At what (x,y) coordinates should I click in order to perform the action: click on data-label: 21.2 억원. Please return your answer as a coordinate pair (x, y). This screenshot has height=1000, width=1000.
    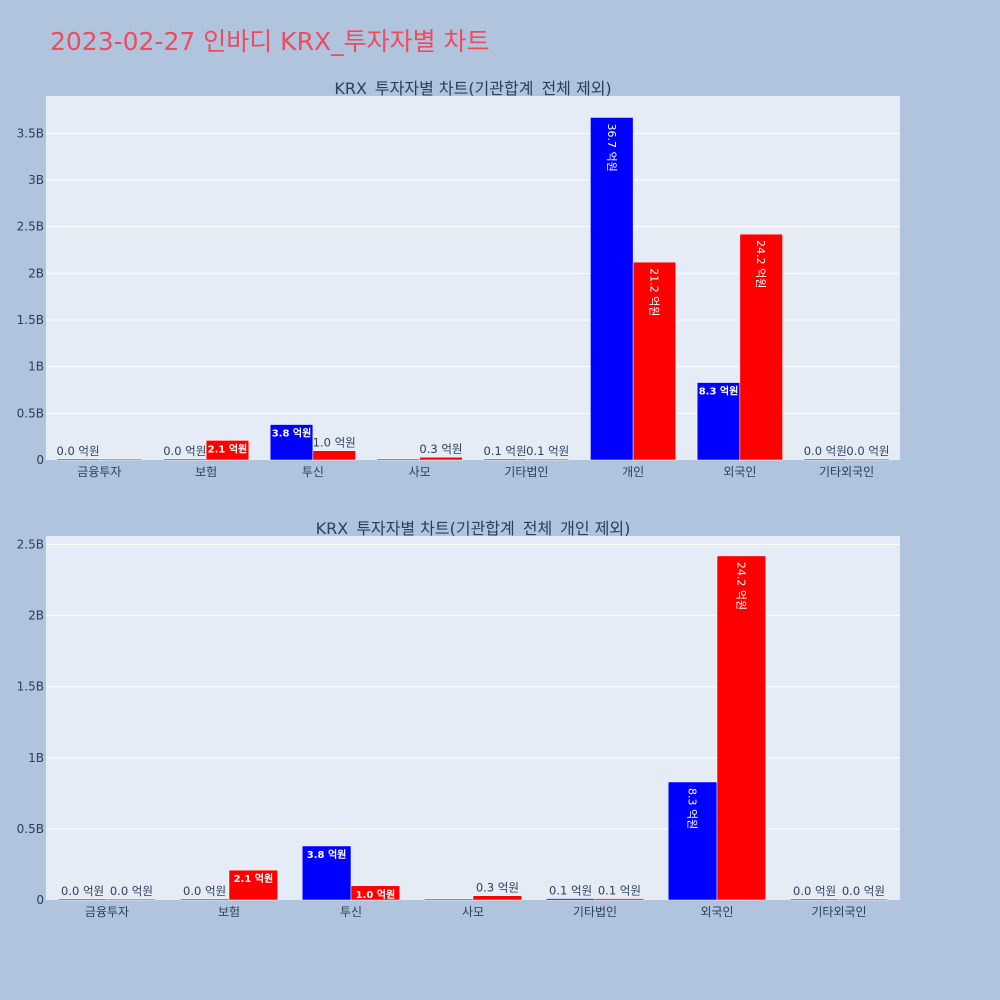
    Looking at the image, I should click on (653, 292).